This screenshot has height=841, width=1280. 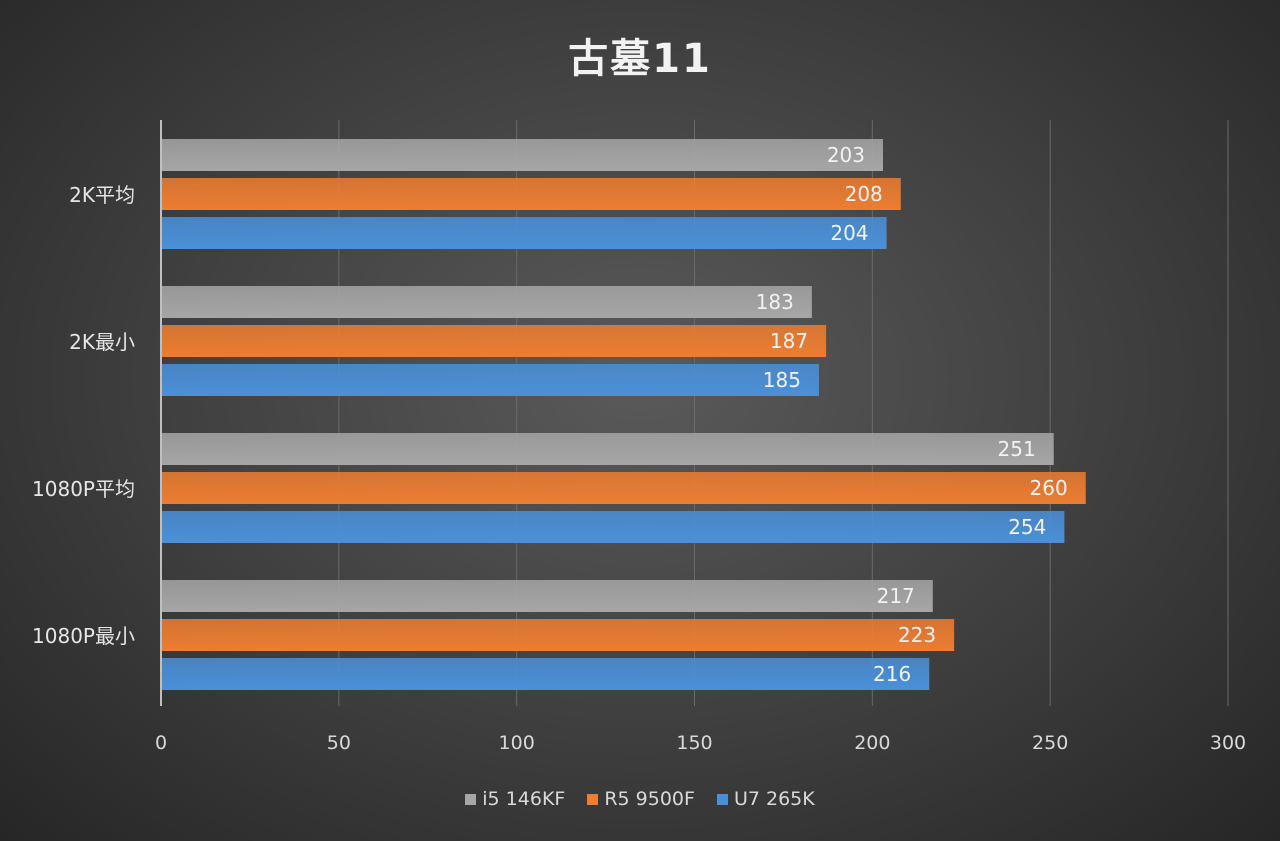 I want to click on legend-item: i5 146KF, so click(x=515, y=799).